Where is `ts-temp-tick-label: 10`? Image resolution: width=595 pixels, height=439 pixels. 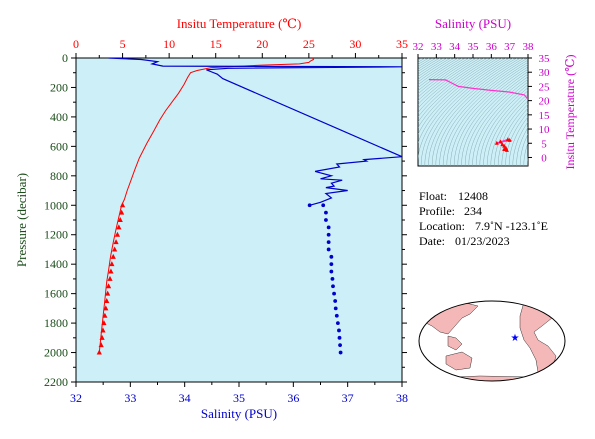 ts-temp-tick-label: 10 is located at coordinates (545, 130).